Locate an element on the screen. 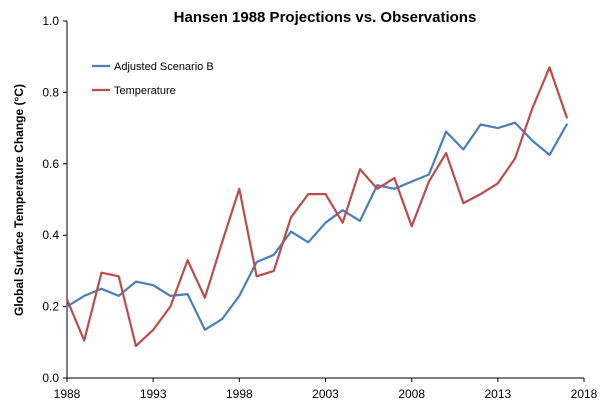 The image size is (600, 407). x-tick-label: 2018 is located at coordinates (584, 394).